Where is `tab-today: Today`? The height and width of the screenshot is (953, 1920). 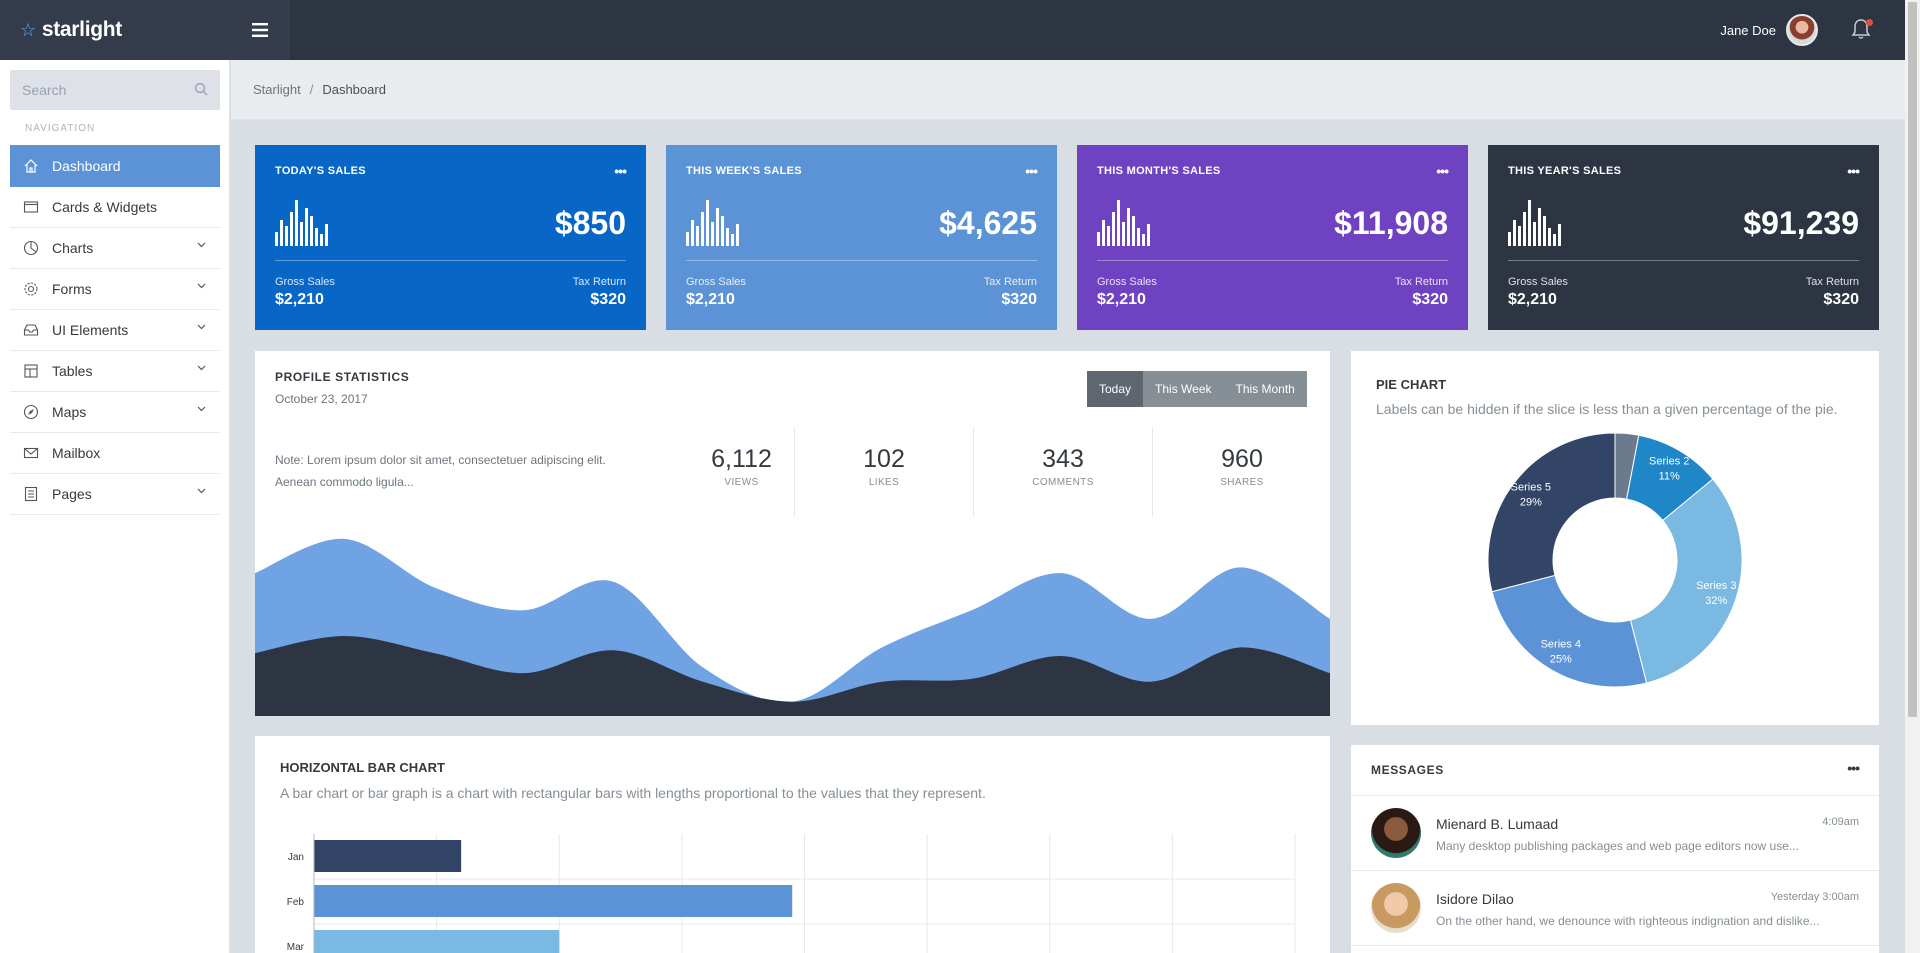 tab-today: Today is located at coordinates (1115, 389).